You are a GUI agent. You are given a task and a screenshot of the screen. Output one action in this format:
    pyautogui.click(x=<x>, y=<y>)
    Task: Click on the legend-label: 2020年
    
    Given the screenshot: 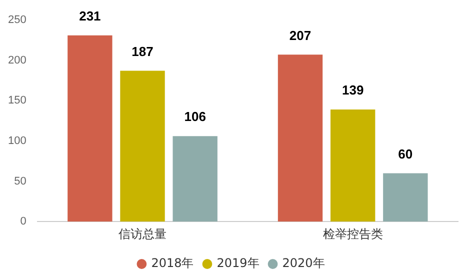 What is the action you would take?
    pyautogui.click(x=303, y=263)
    